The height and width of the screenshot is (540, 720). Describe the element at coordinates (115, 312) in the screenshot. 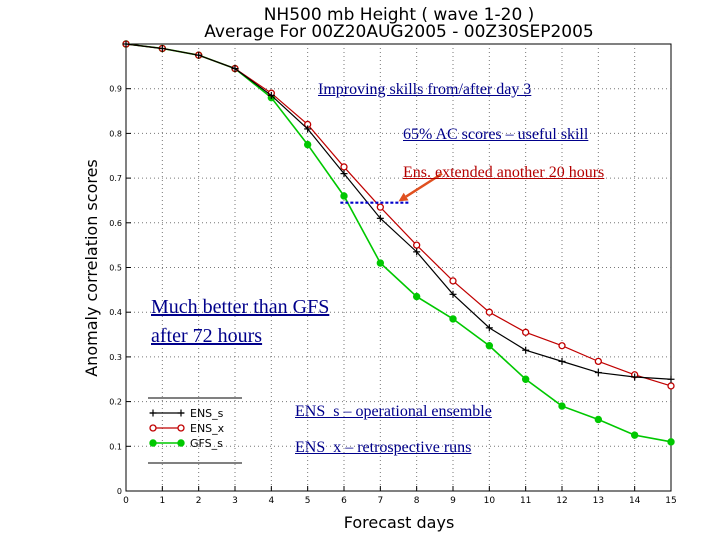

I see `y-tick-label: 0.4` at that location.